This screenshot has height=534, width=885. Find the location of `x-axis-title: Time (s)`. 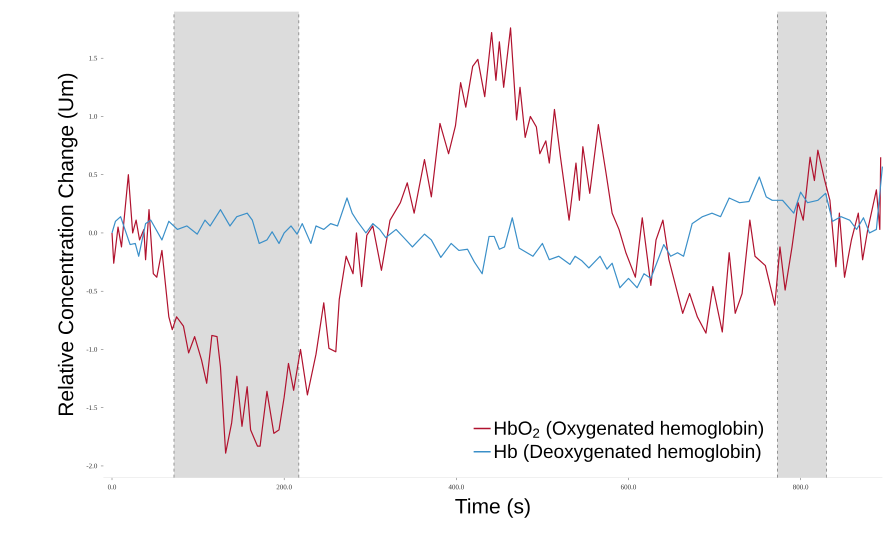

x-axis-title: Time (s) is located at coordinates (492, 508).